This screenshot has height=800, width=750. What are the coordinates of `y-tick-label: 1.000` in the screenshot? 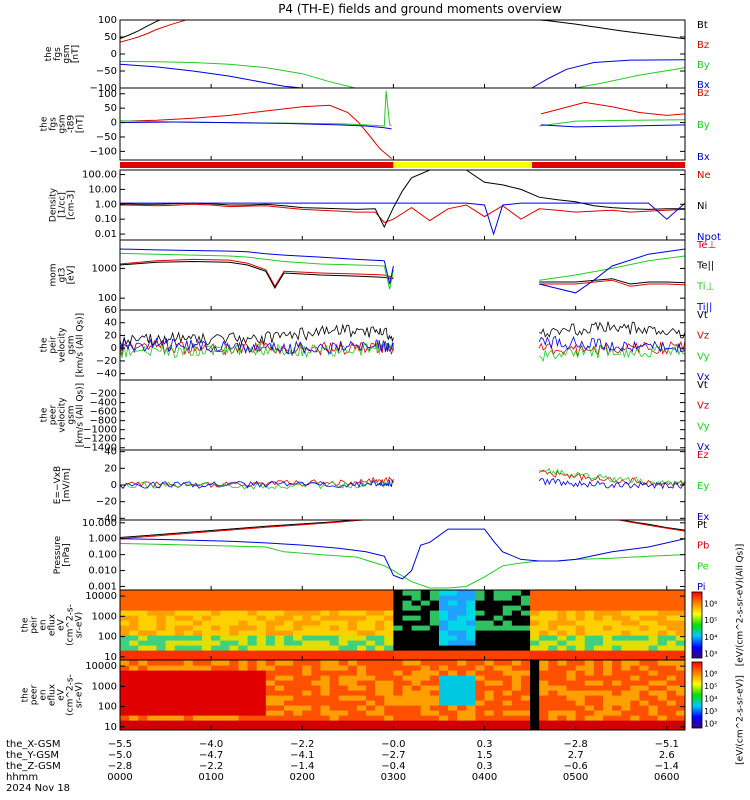 It's located at (102, 539).